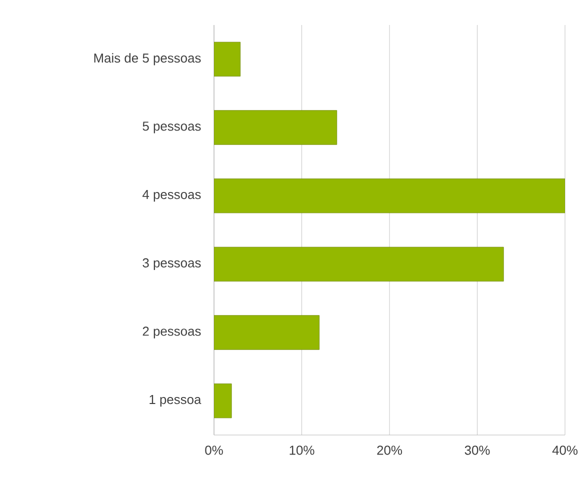 The width and height of the screenshot is (584, 477). Describe the element at coordinates (214, 450) in the screenshot. I see `x-tick-label: 0%` at that location.